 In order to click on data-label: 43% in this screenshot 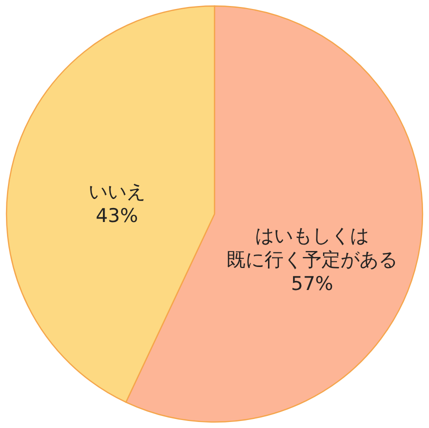, I will do `click(117, 216)`.